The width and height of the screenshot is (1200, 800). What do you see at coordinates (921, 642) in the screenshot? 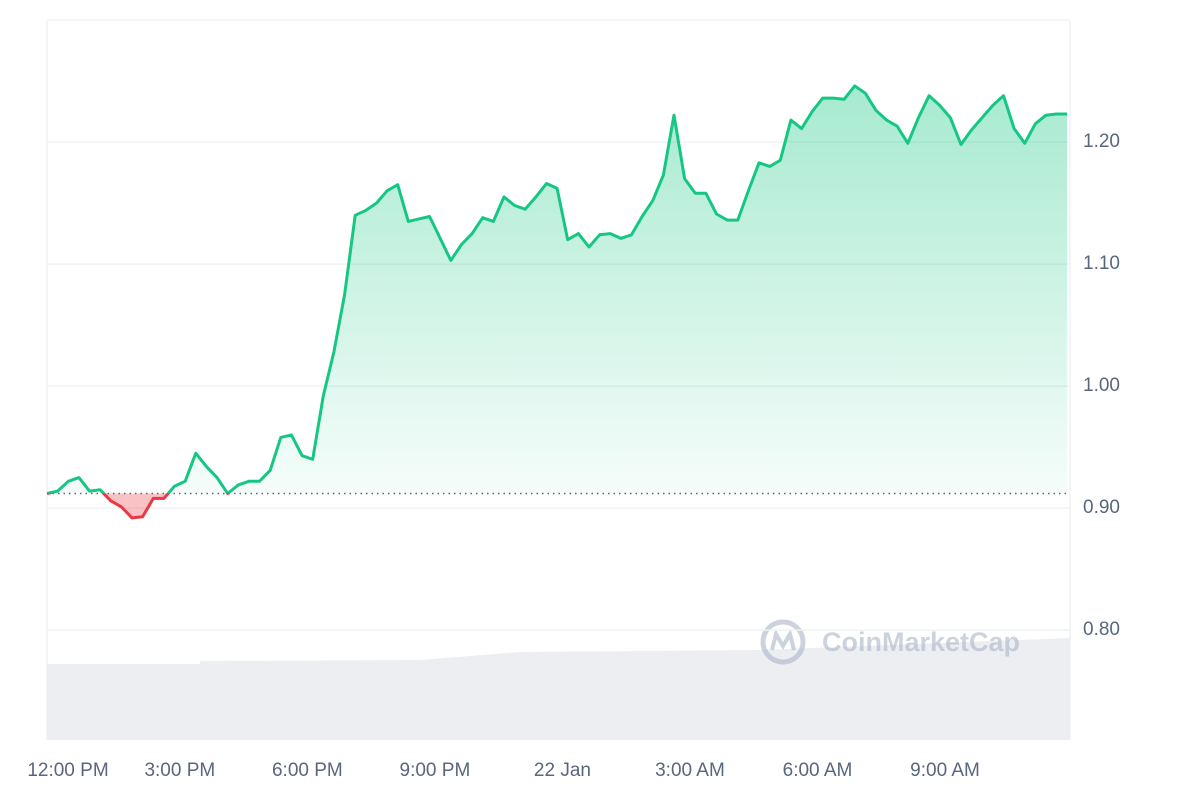
I see `watermark-text: CoinMarketCap` at bounding box center [921, 642].